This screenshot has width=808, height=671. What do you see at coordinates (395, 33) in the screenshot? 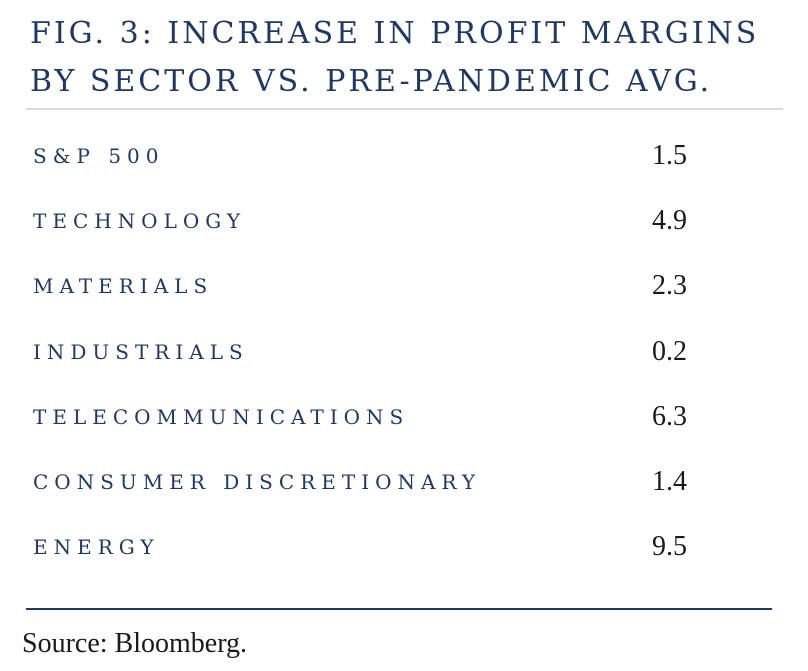
I see `figure-title-line-1: FIG. 3: INCREASE IN PROFIT MARGINS` at bounding box center [395, 33].